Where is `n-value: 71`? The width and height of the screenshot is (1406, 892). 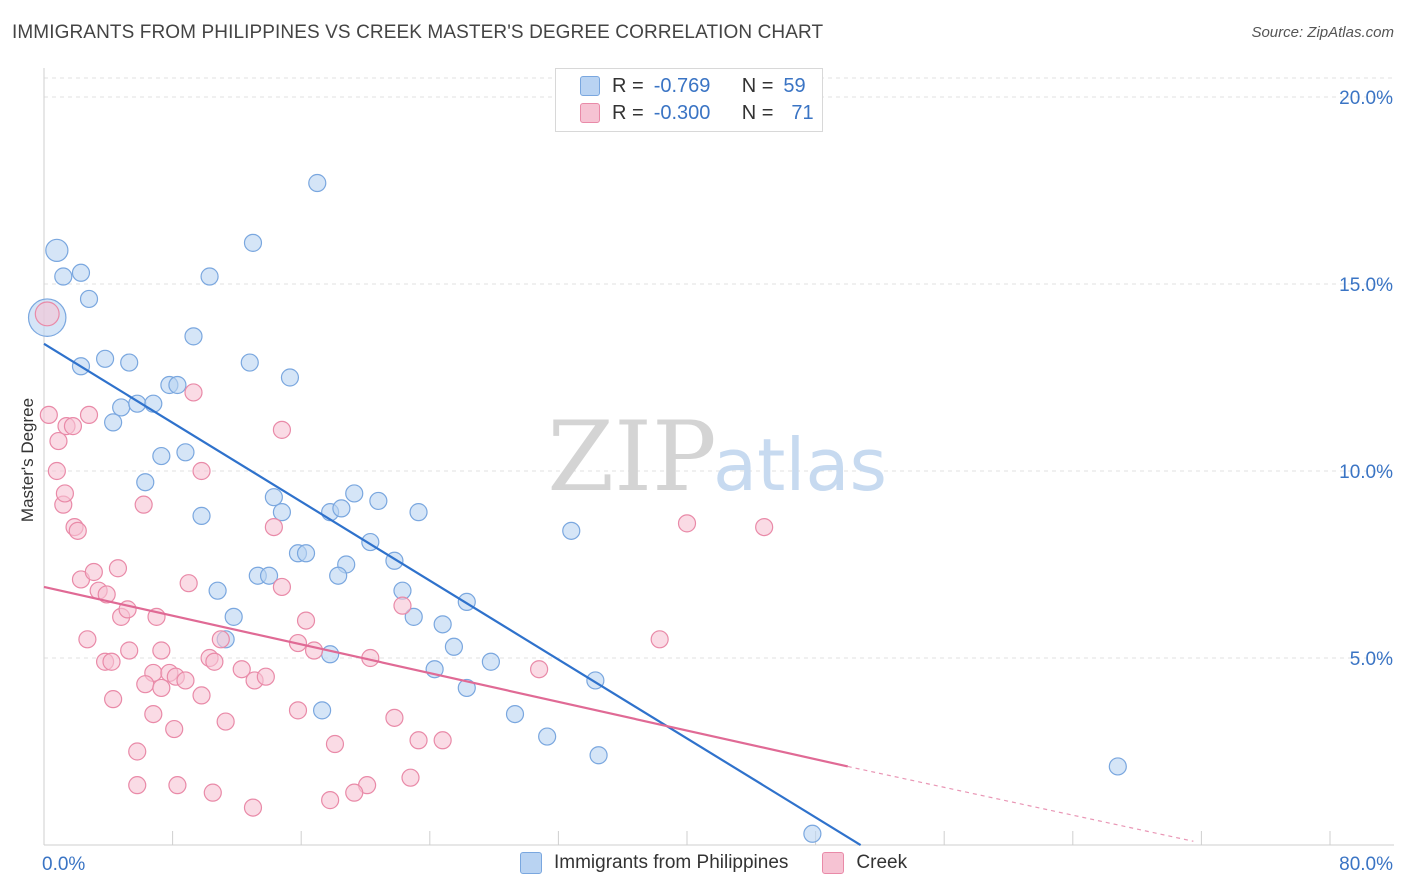
n-value: 71 is located at coordinates (802, 112).